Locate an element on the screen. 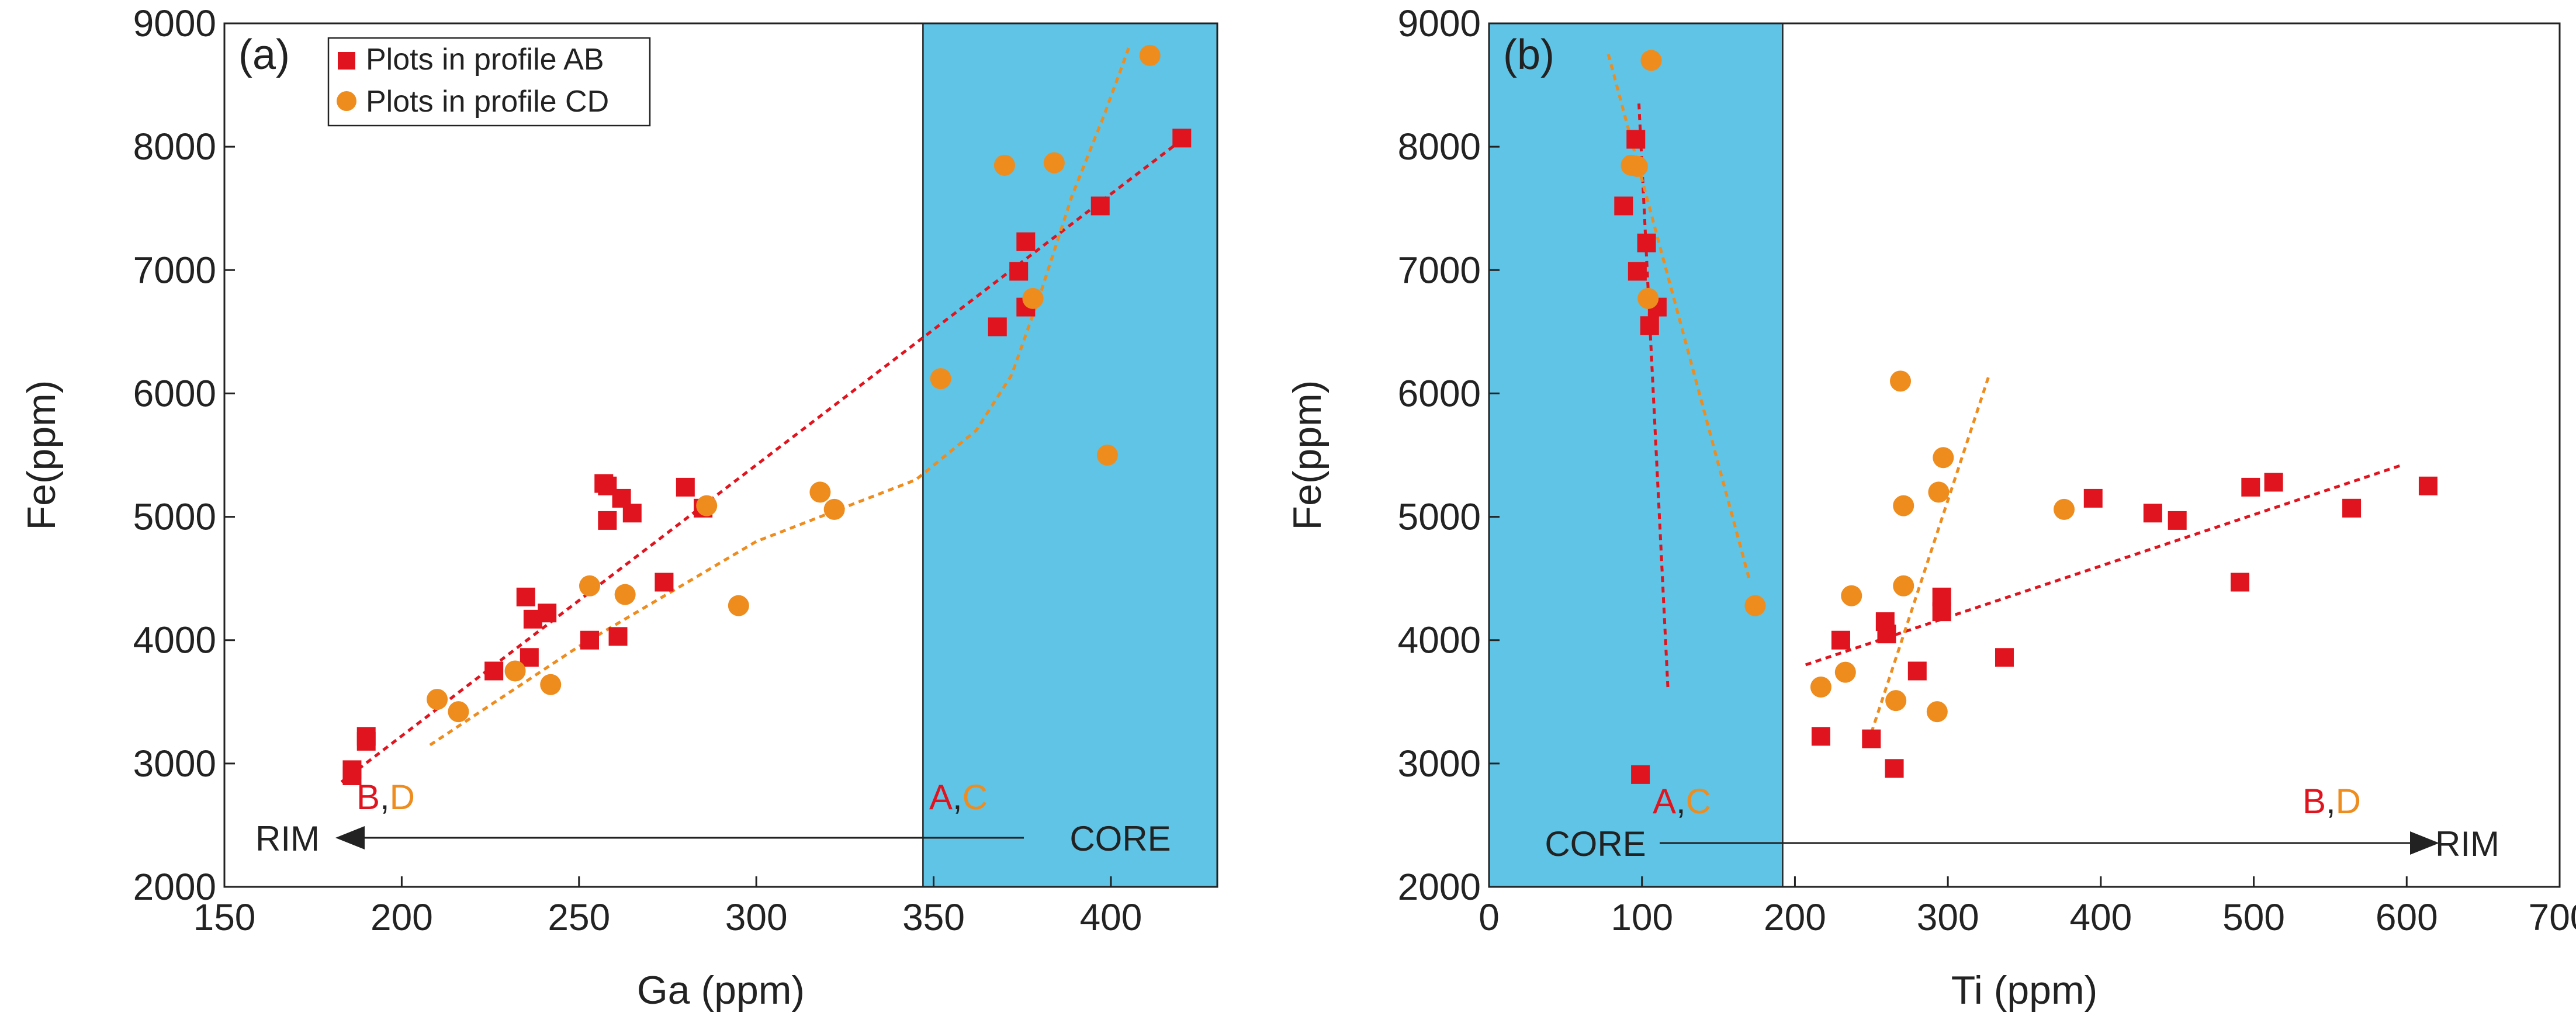  annotation-right-text: RIM is located at coordinates (2467, 843).